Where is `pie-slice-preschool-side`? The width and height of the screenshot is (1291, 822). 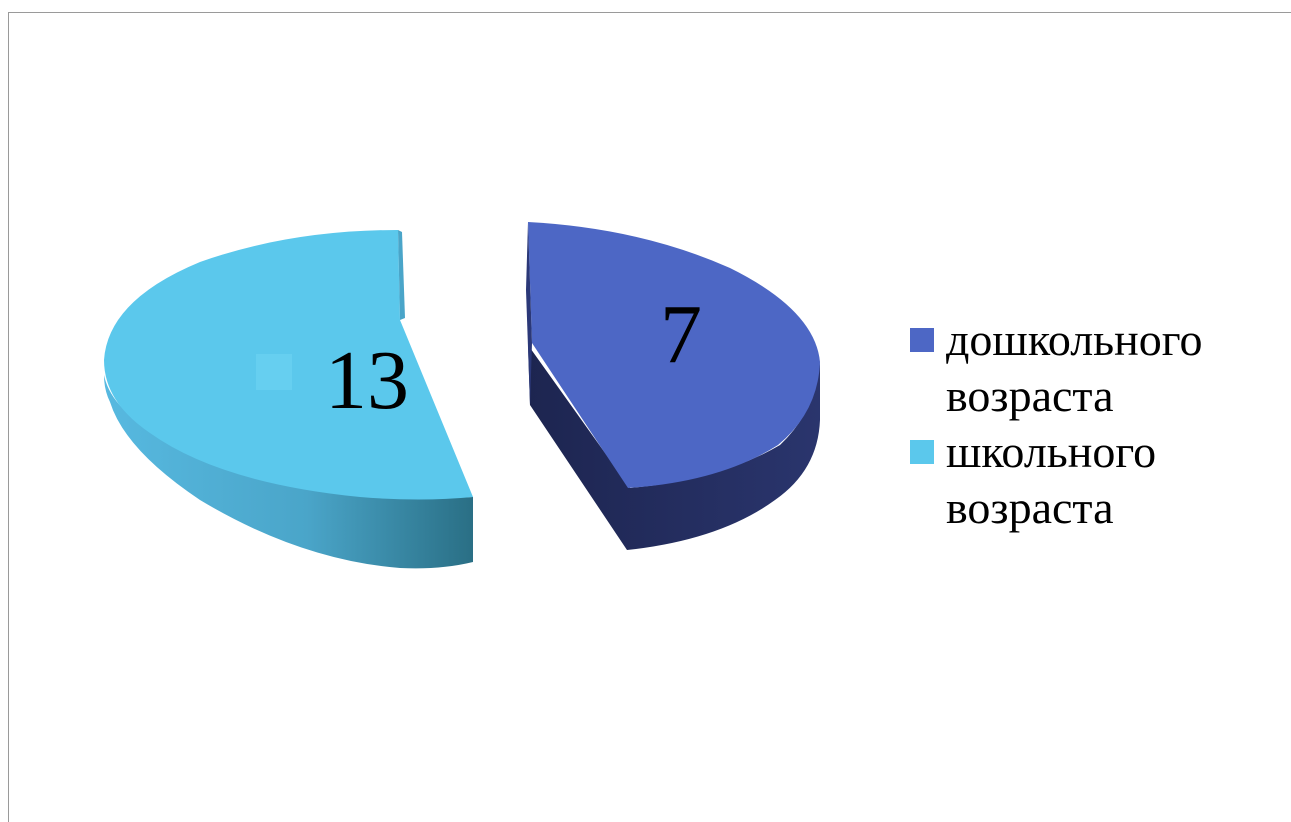 pie-slice-preschool-side is located at coordinates (674, 447).